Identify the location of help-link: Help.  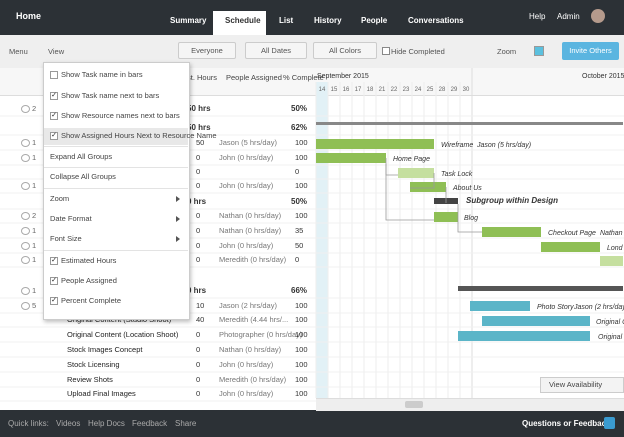
(537, 16).